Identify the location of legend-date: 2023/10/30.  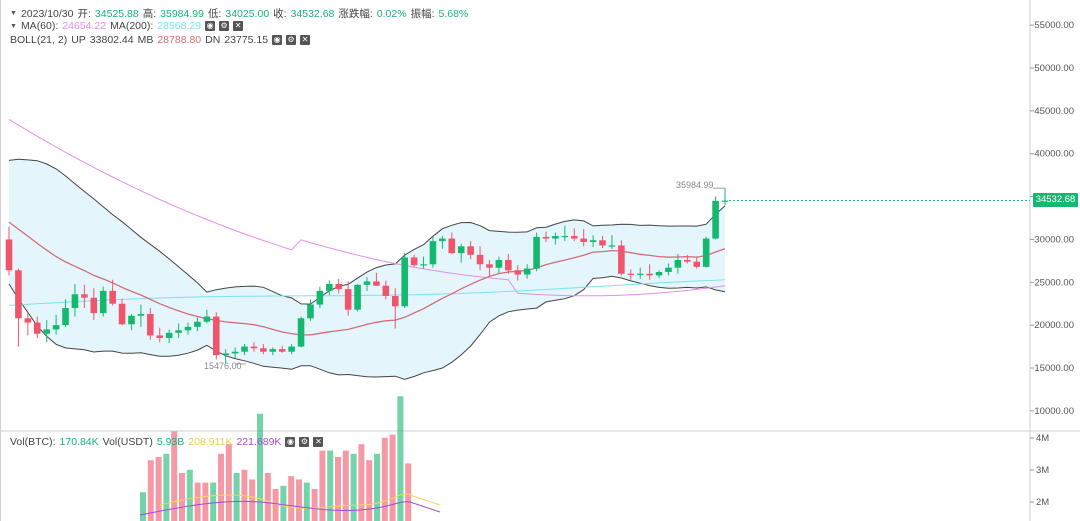
(47, 13).